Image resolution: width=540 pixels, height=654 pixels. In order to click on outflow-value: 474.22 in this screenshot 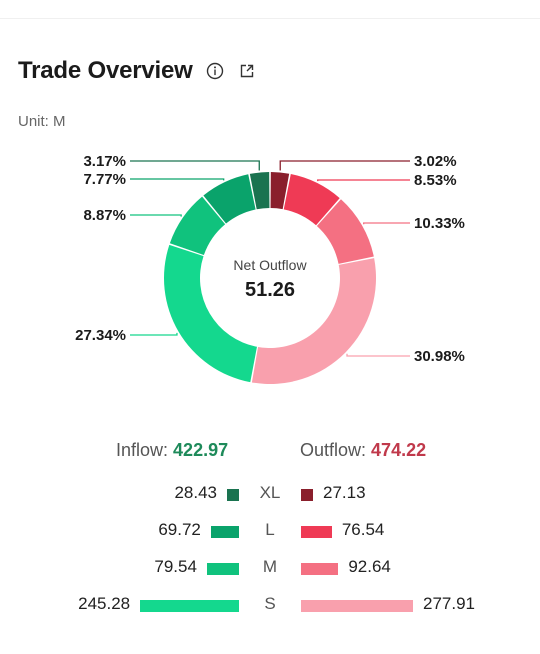, I will do `click(399, 450)`.